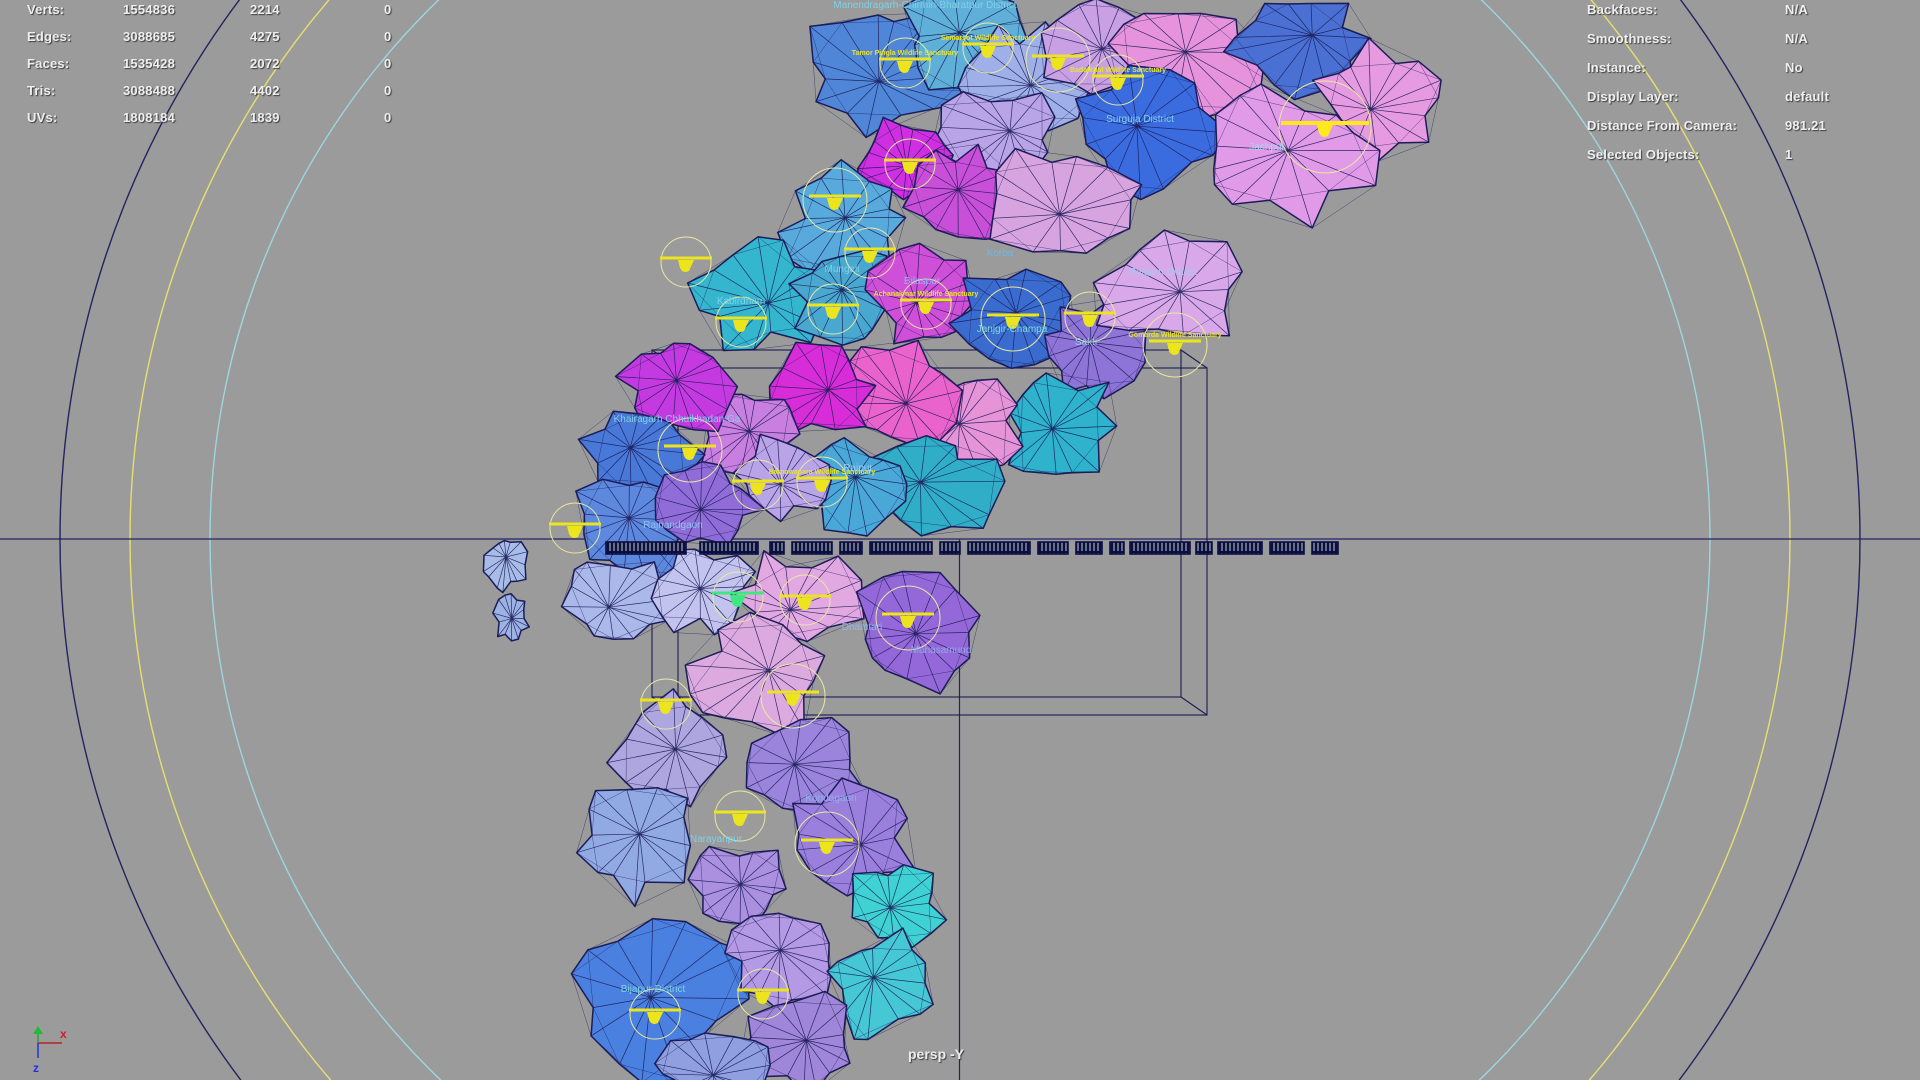 The image size is (1920, 1080). What do you see at coordinates (926, 304) in the screenshot?
I see `locator-marker: Achanakmar Wildlife Sanctuary` at bounding box center [926, 304].